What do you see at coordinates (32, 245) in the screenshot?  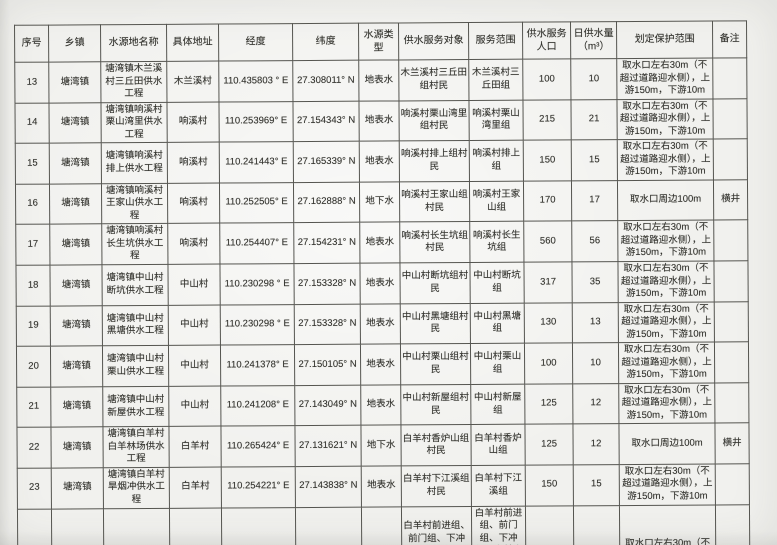 I see `cell-index: 17` at bounding box center [32, 245].